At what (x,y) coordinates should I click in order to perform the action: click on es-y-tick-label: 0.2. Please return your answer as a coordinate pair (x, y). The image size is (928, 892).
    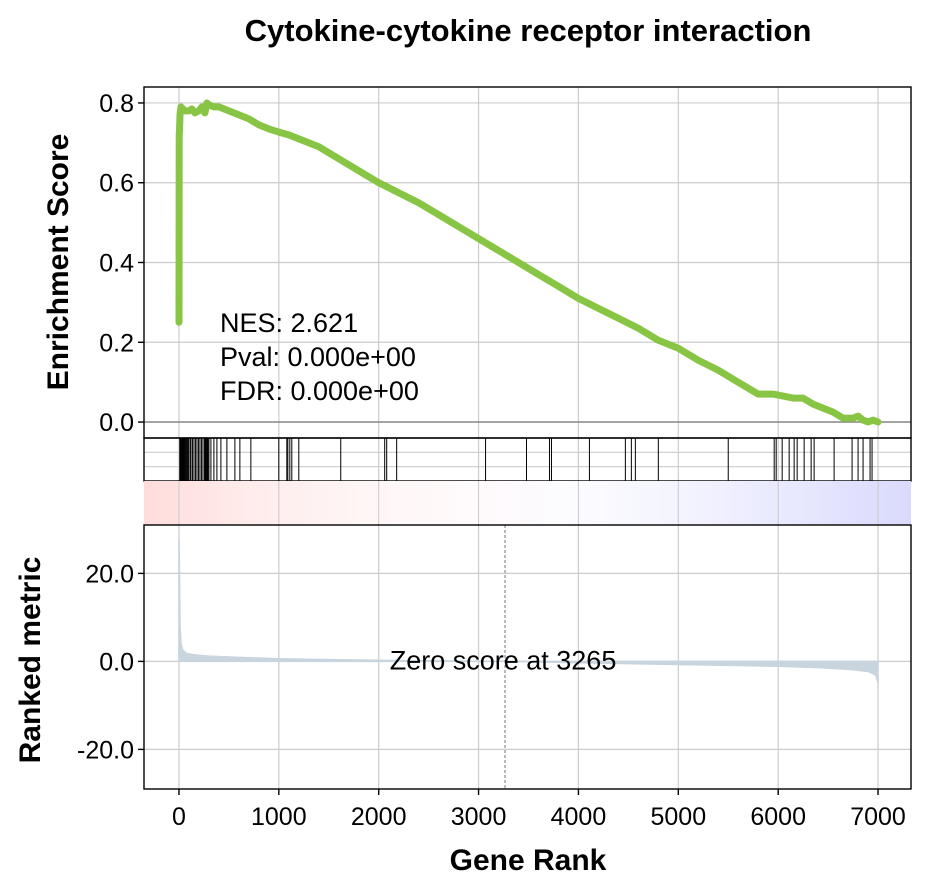
    Looking at the image, I should click on (116, 343).